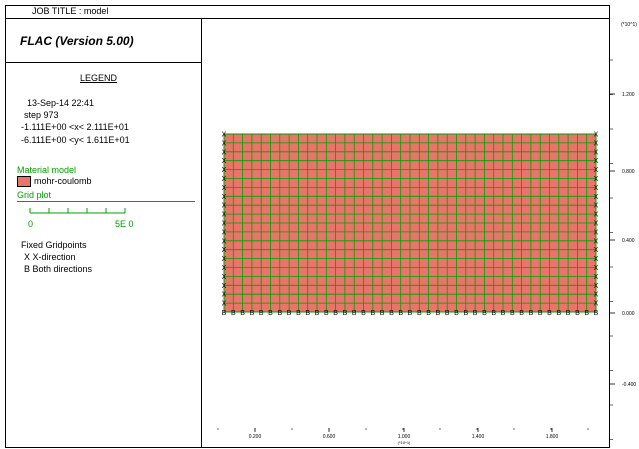  What do you see at coordinates (63, 181) in the screenshot?
I see `material-name: mohr-coulomb` at bounding box center [63, 181].